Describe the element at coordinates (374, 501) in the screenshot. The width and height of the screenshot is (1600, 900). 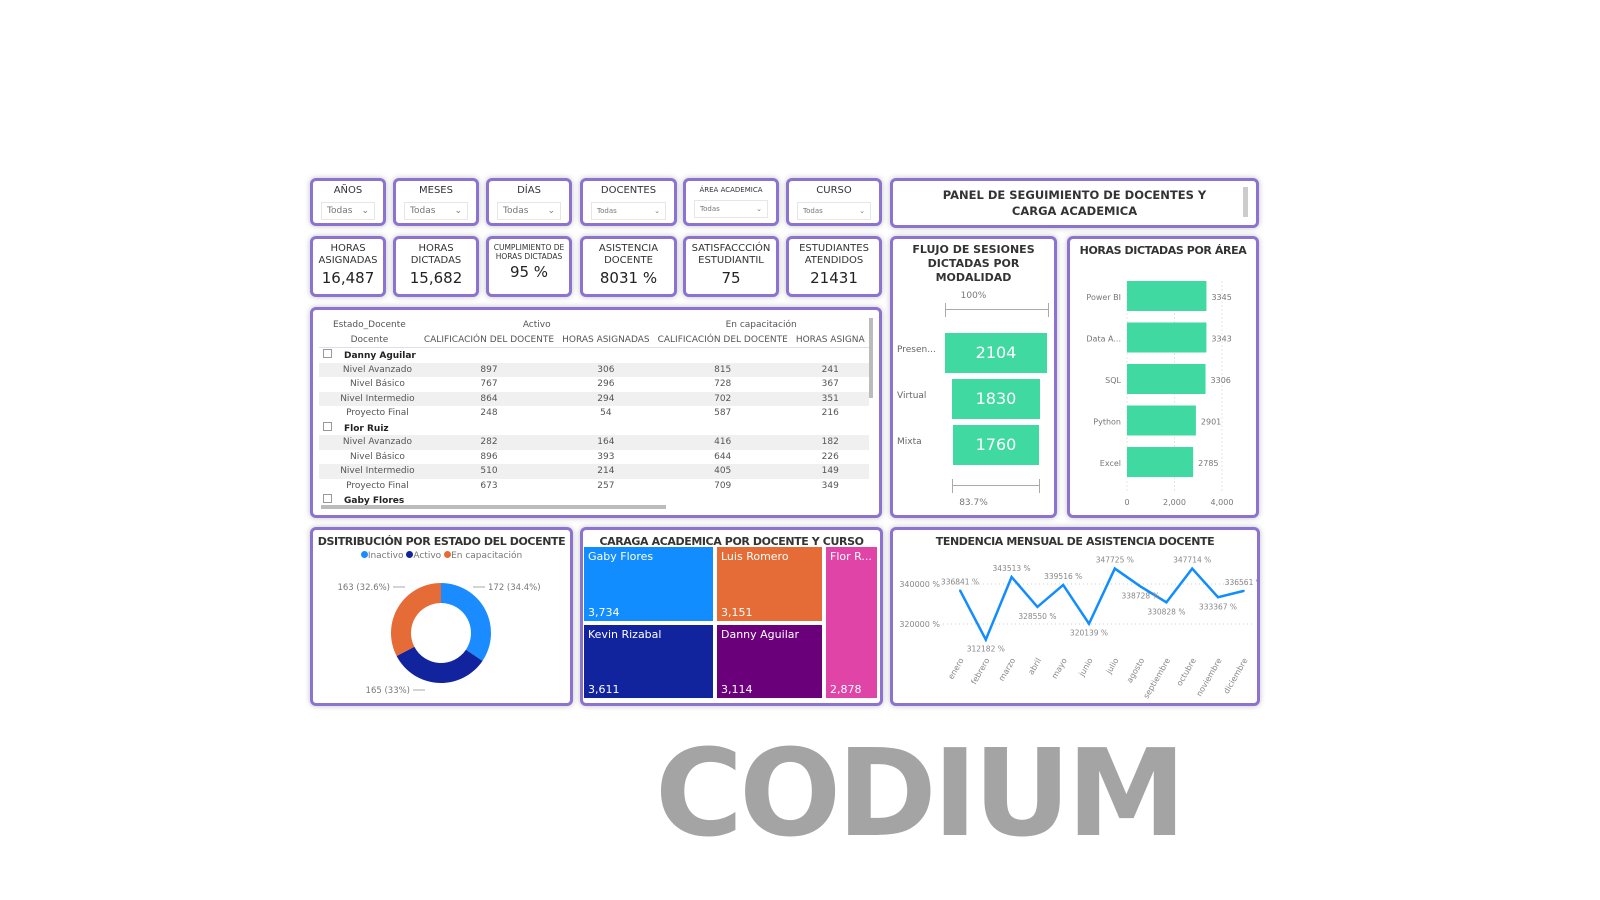
I see `teacher-name: Gaby Flores` at that location.